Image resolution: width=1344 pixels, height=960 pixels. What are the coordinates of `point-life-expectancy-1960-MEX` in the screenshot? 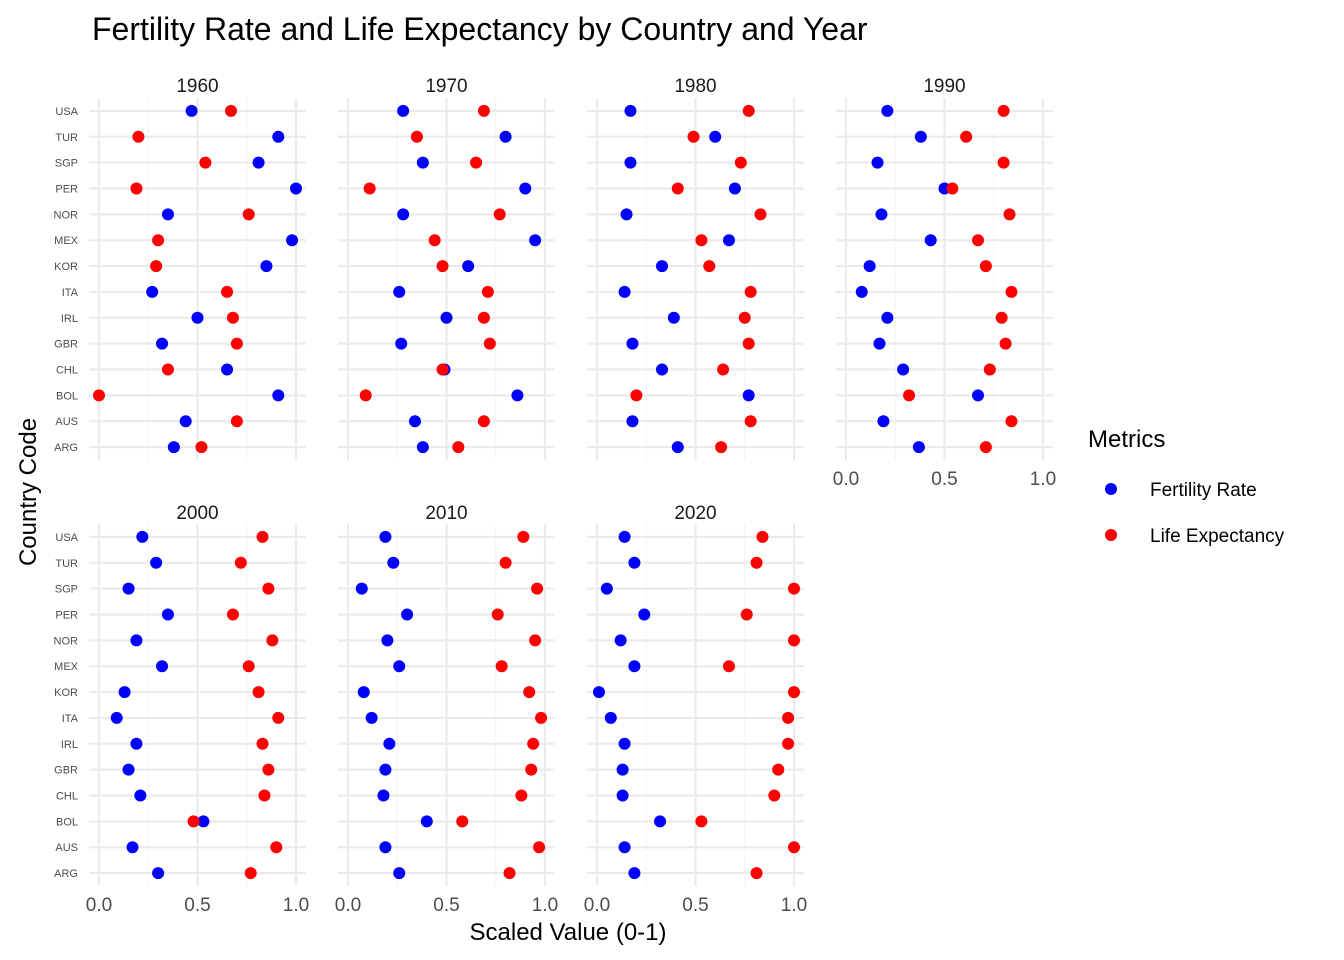 It's located at (158, 240).